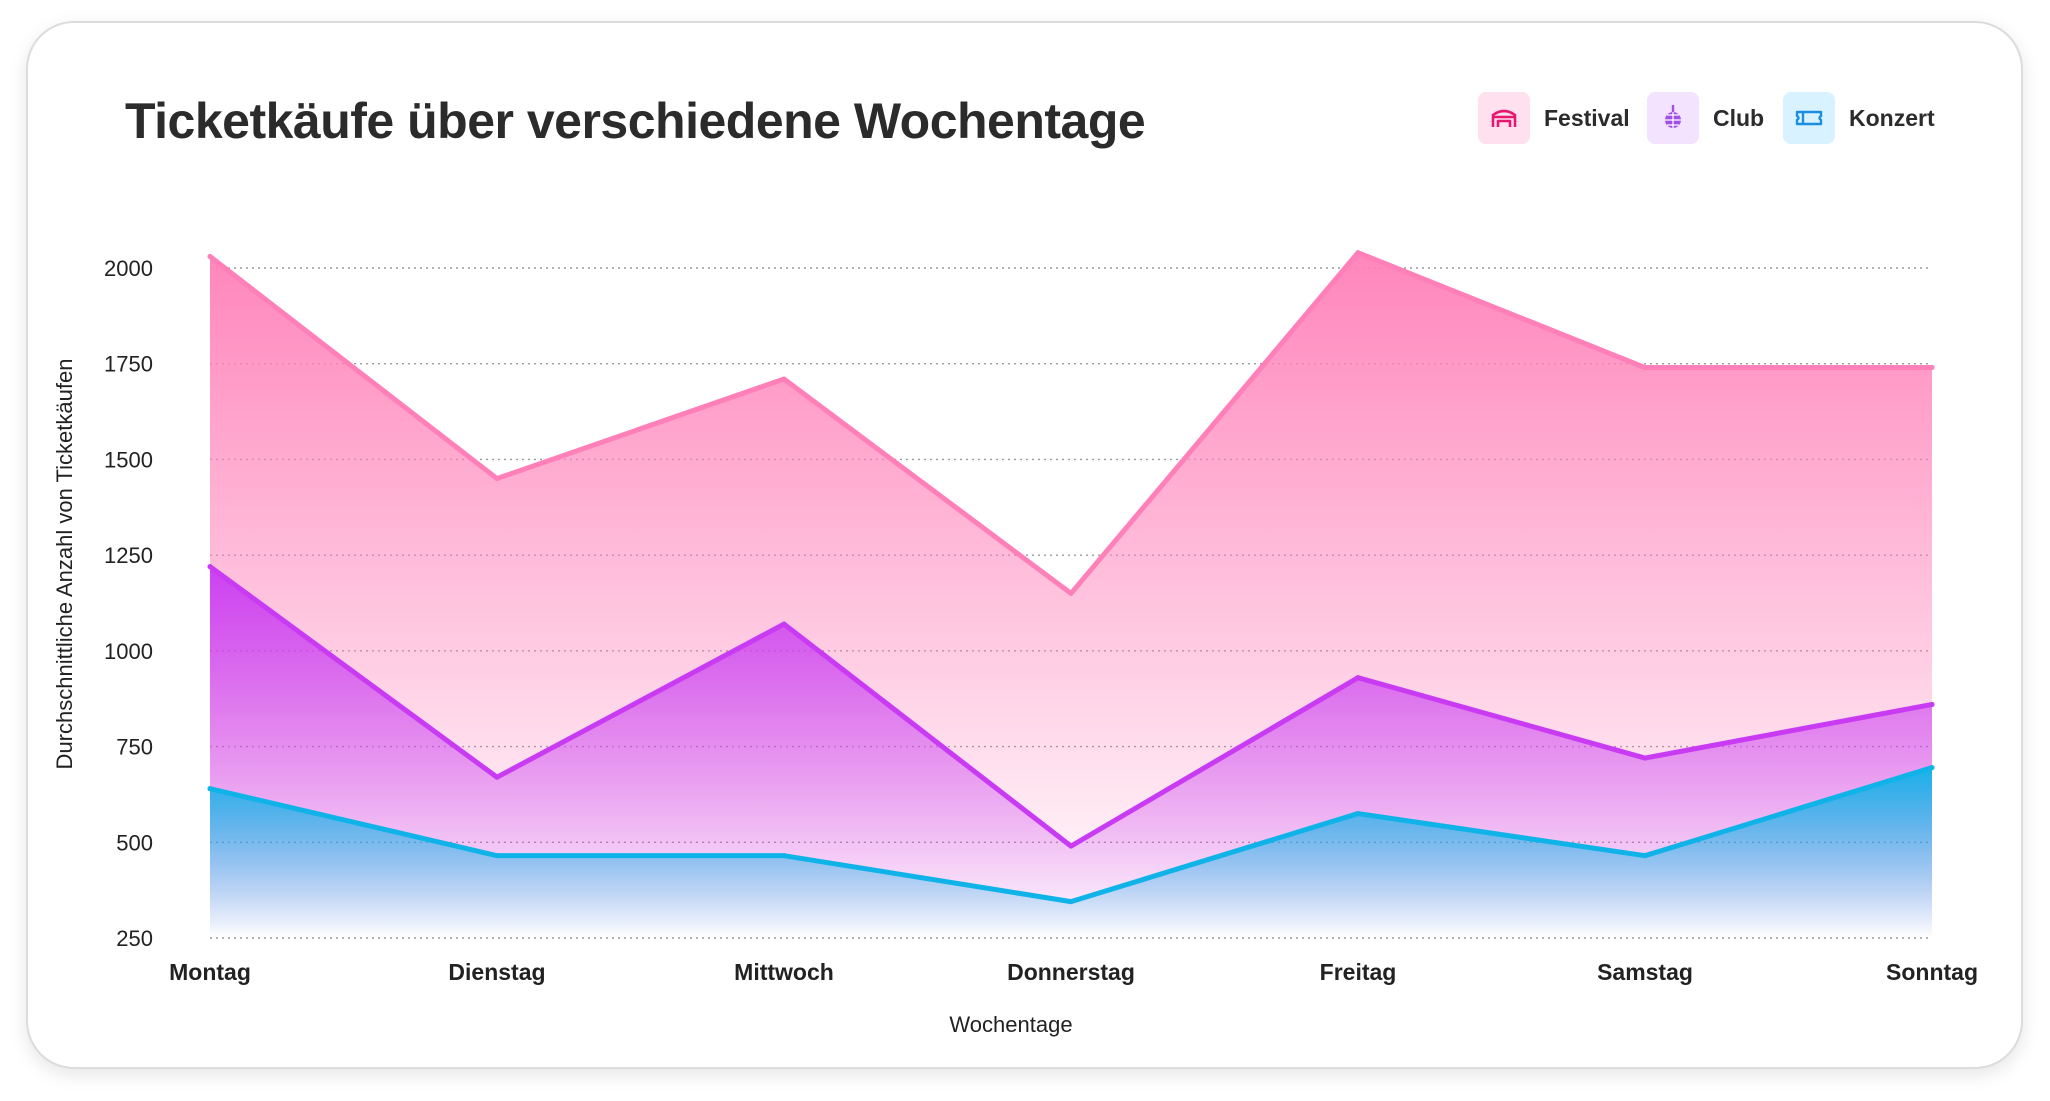  What do you see at coordinates (1587, 117) in the screenshot?
I see `legend-label-festival: Festival` at bounding box center [1587, 117].